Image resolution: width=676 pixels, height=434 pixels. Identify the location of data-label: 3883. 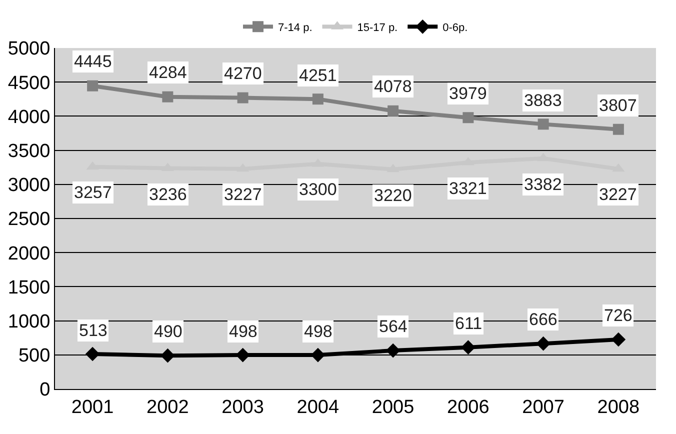
(543, 100).